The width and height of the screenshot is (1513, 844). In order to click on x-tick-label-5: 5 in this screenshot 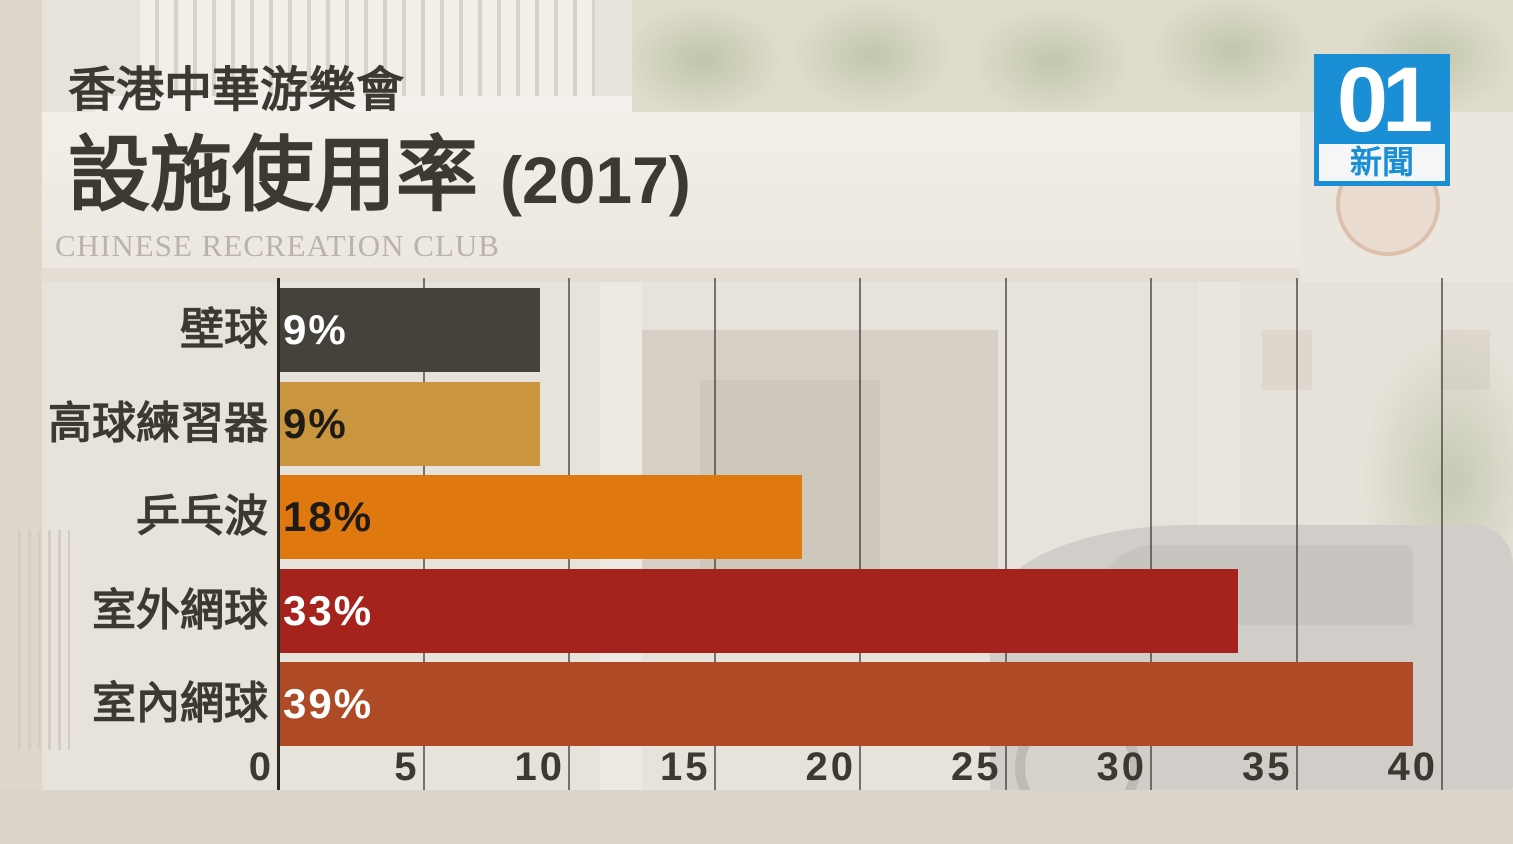, I will do `click(407, 767)`.